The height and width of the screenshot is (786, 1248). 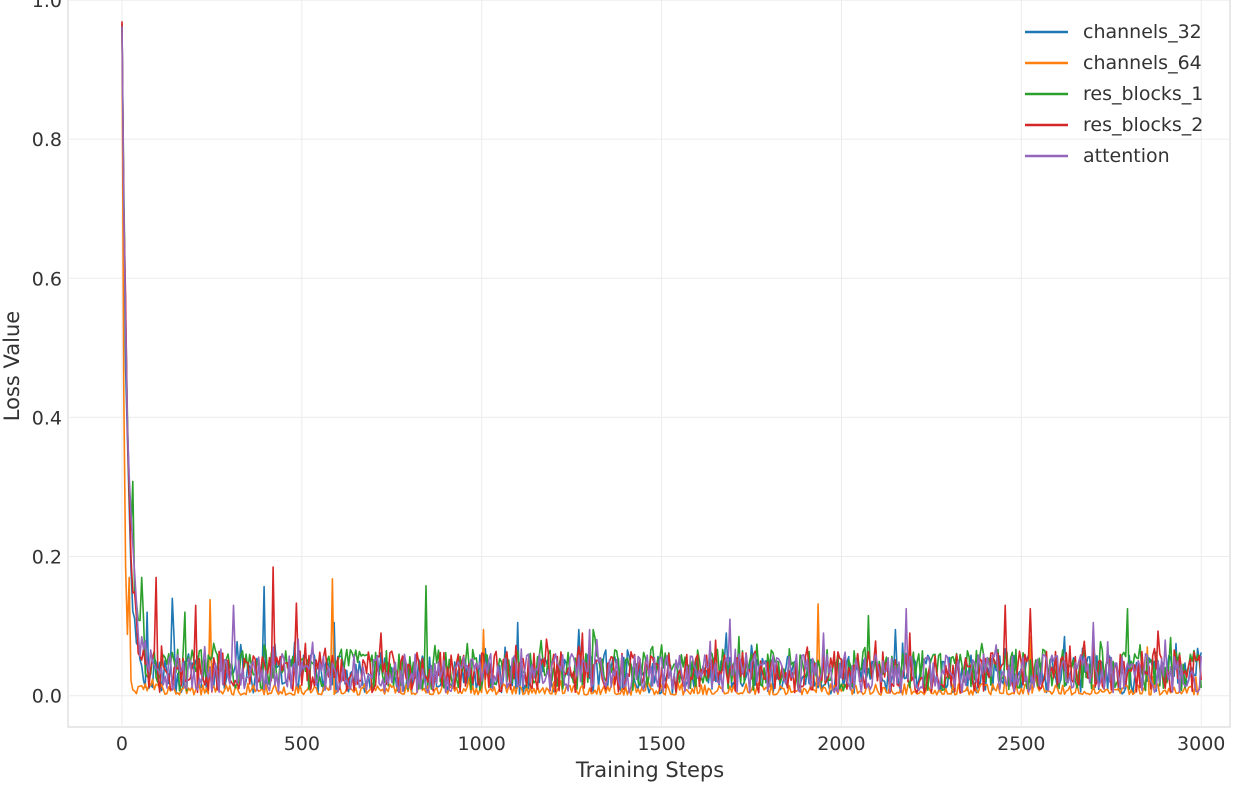 What do you see at coordinates (12, 366) in the screenshot?
I see `y-axis-label: Loss Value` at bounding box center [12, 366].